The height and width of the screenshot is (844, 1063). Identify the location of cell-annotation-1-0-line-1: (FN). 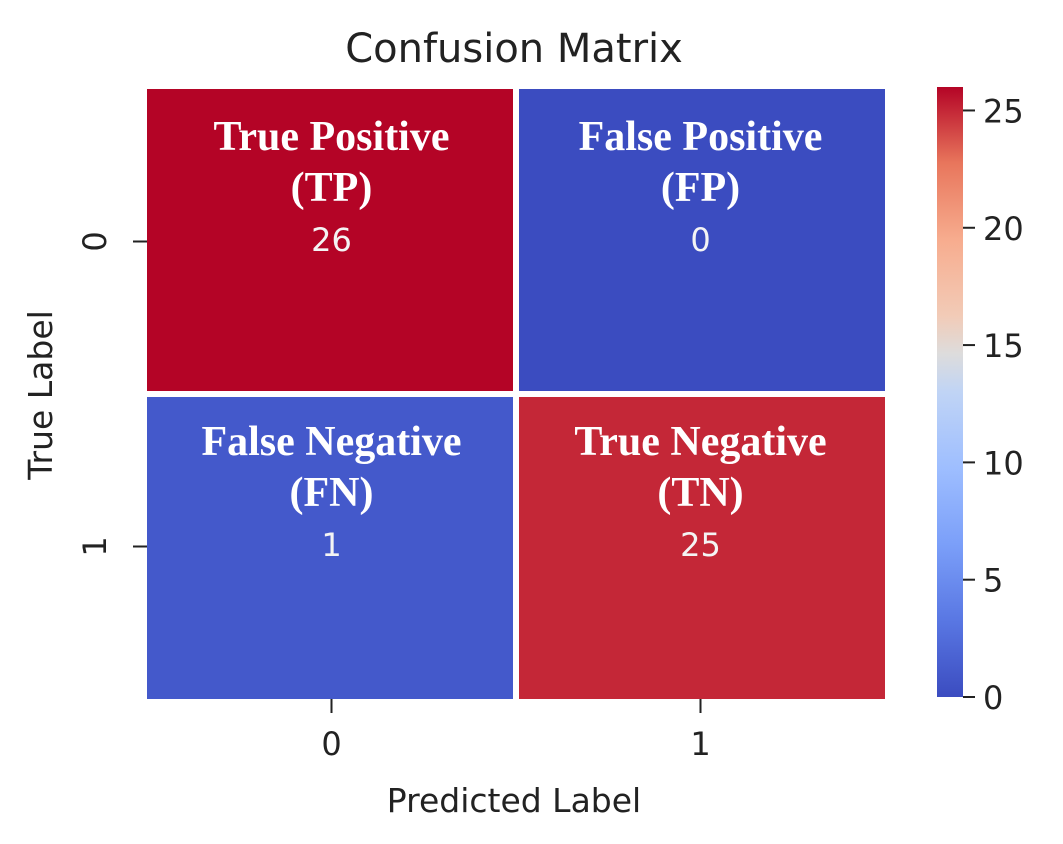
(332, 493).